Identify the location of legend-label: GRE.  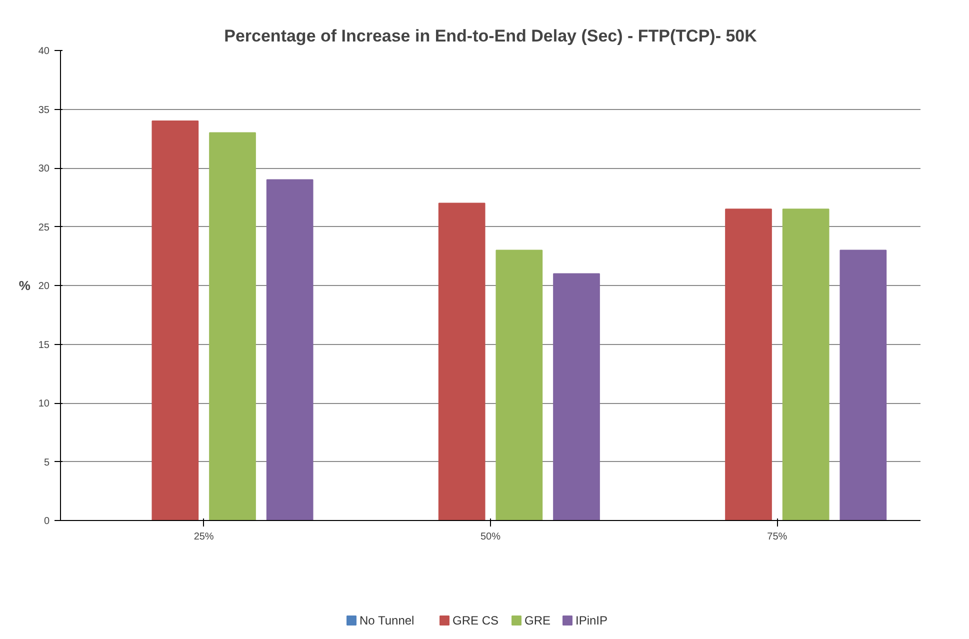
(537, 621).